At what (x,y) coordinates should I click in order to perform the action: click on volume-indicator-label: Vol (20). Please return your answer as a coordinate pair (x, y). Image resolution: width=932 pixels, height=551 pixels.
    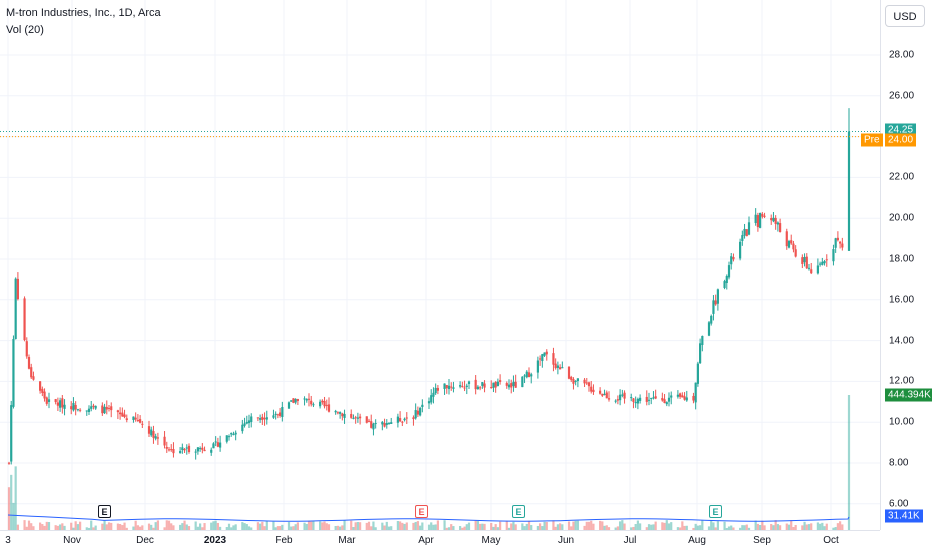
    Looking at the image, I should click on (25, 30).